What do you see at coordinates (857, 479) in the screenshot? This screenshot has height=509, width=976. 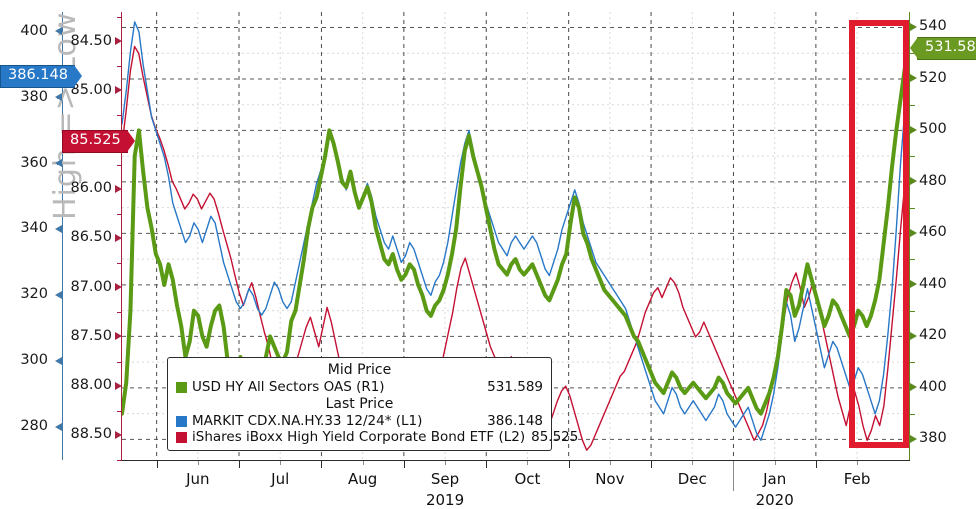 I see `x-axis-label-feb: Feb` at bounding box center [857, 479].